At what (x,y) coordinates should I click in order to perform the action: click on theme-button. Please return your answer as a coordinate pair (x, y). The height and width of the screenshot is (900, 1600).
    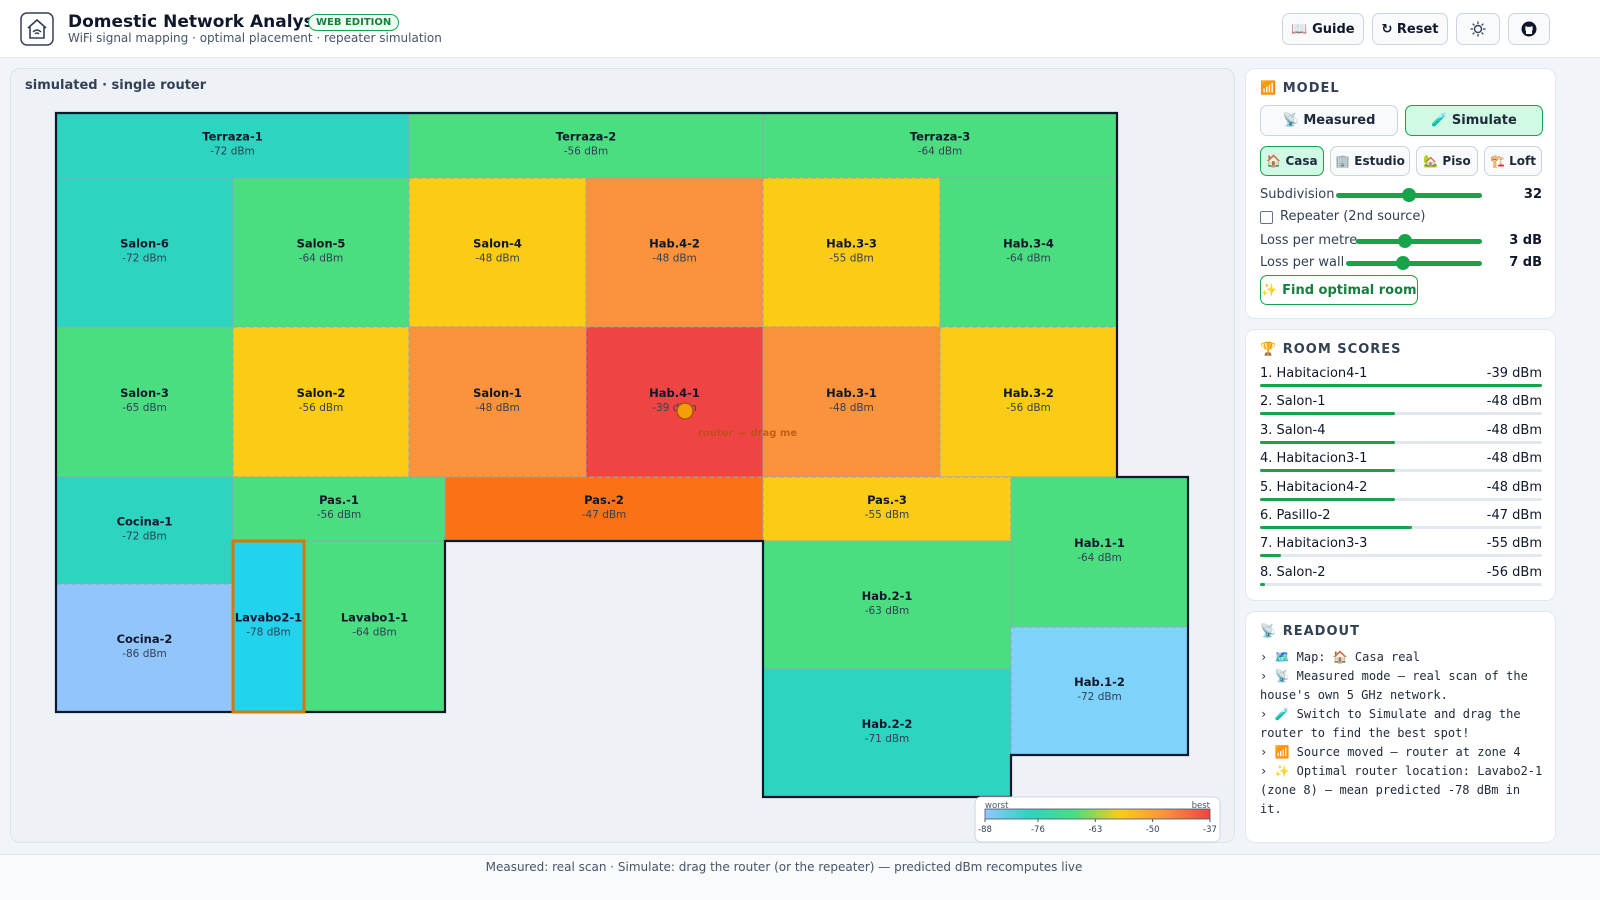
    Looking at the image, I should click on (1478, 29).